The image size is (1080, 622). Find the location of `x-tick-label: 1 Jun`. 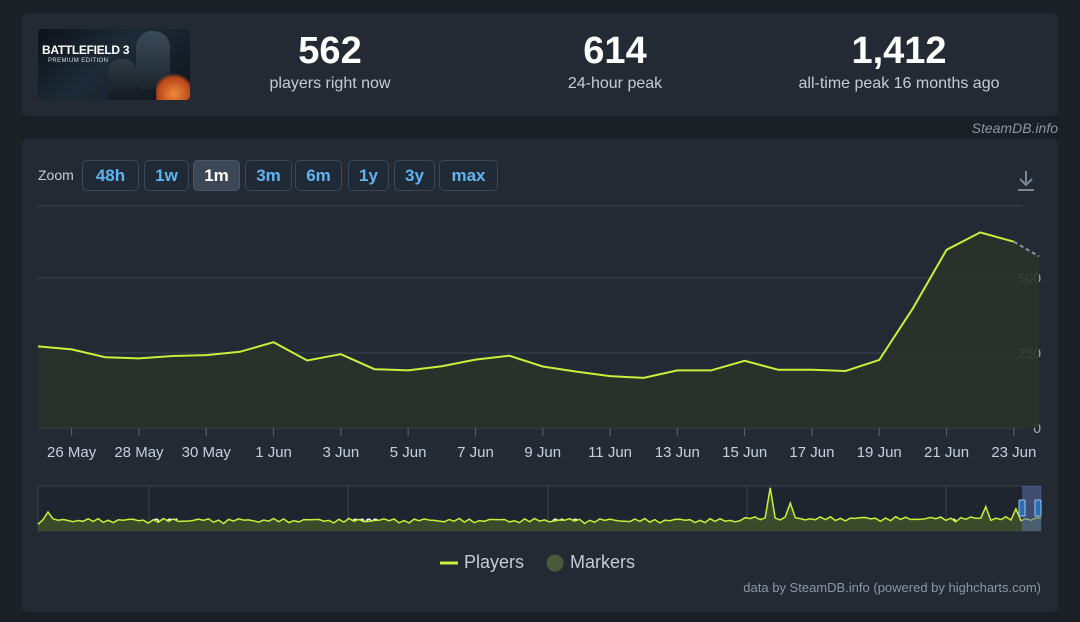

x-tick-label: 1 Jun is located at coordinates (273, 452).